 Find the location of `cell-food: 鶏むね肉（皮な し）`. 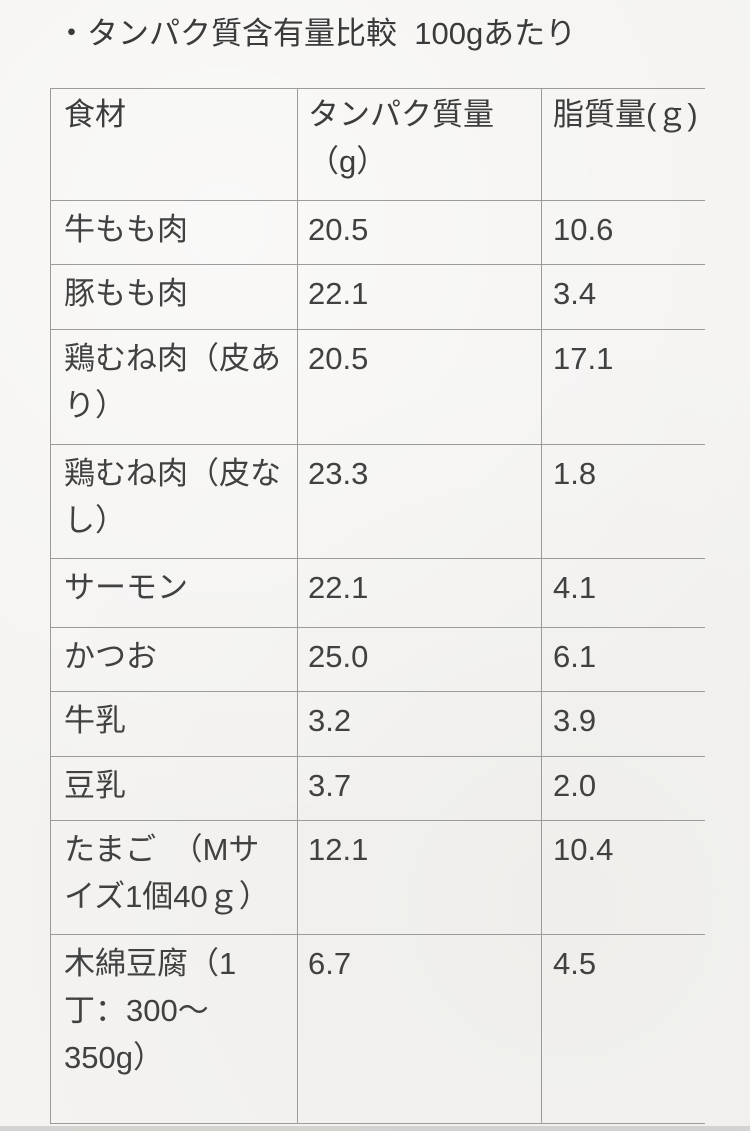

cell-food: 鶏むね肉（皮な し） is located at coordinates (174, 501).